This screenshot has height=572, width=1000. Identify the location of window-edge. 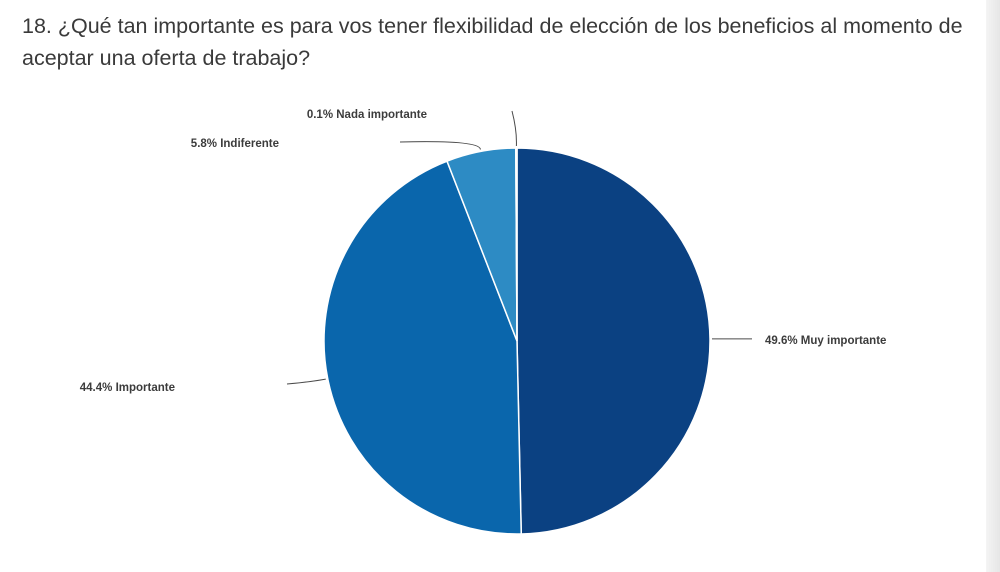
(993, 286).